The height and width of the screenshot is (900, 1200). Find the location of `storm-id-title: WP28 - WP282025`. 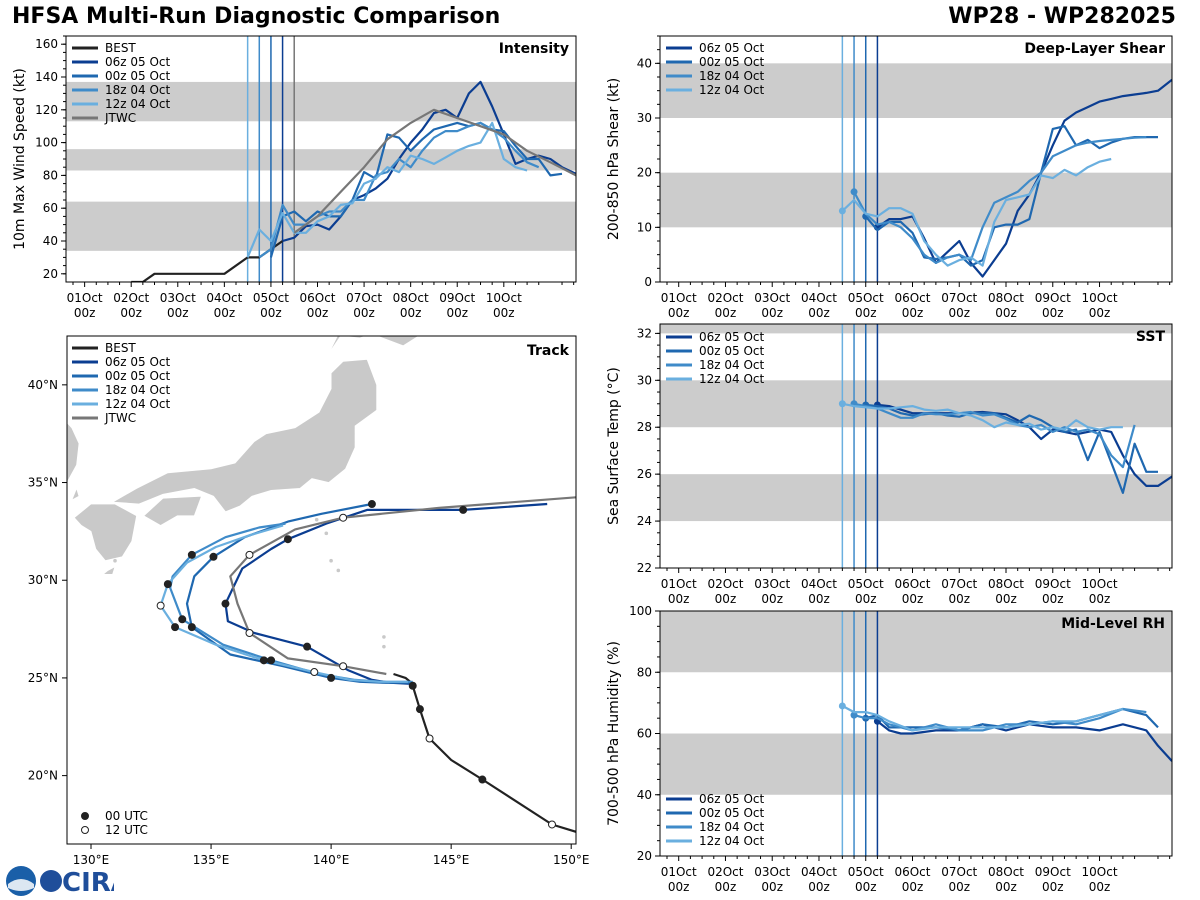

storm-id-title: WP28 - WP282025 is located at coordinates (1062, 16).